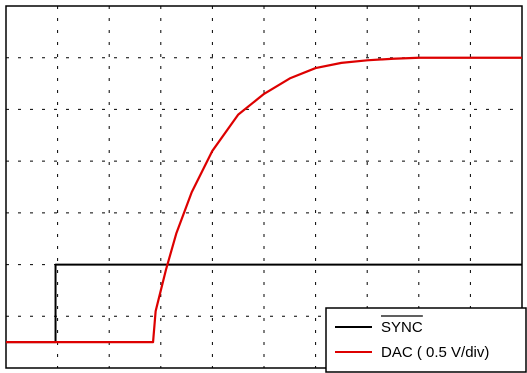 The image size is (527, 373). I want to click on legend-box, so click(426, 340).